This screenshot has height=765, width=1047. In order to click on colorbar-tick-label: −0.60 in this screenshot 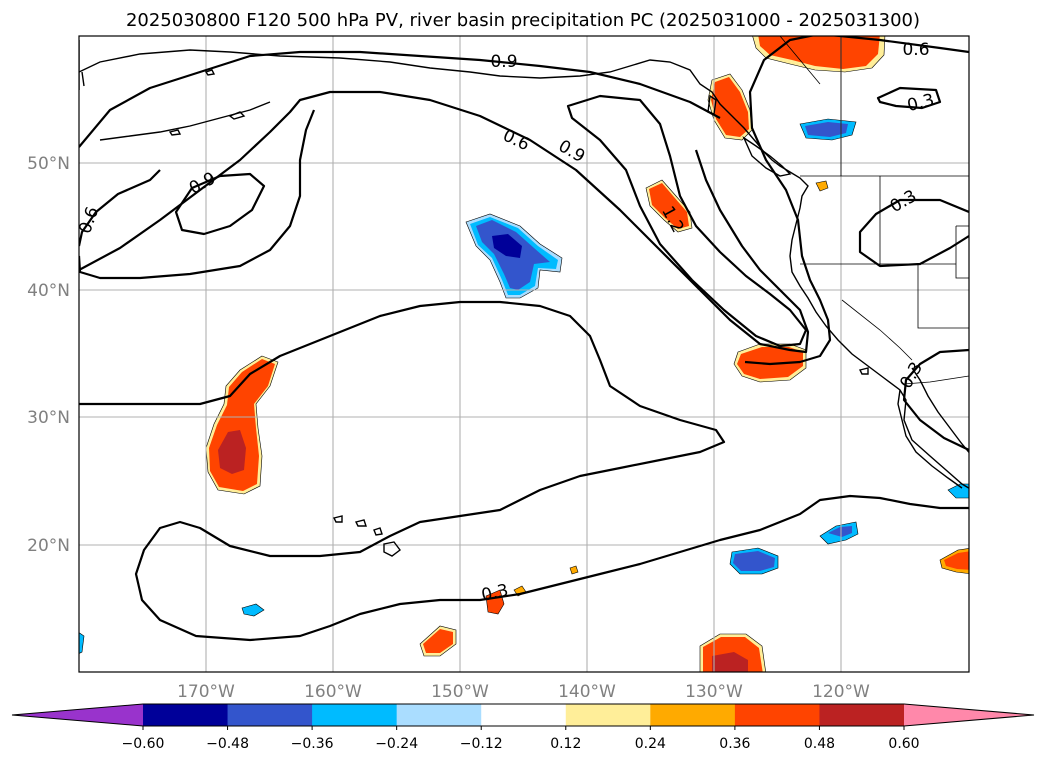, I will do `click(143, 744)`.